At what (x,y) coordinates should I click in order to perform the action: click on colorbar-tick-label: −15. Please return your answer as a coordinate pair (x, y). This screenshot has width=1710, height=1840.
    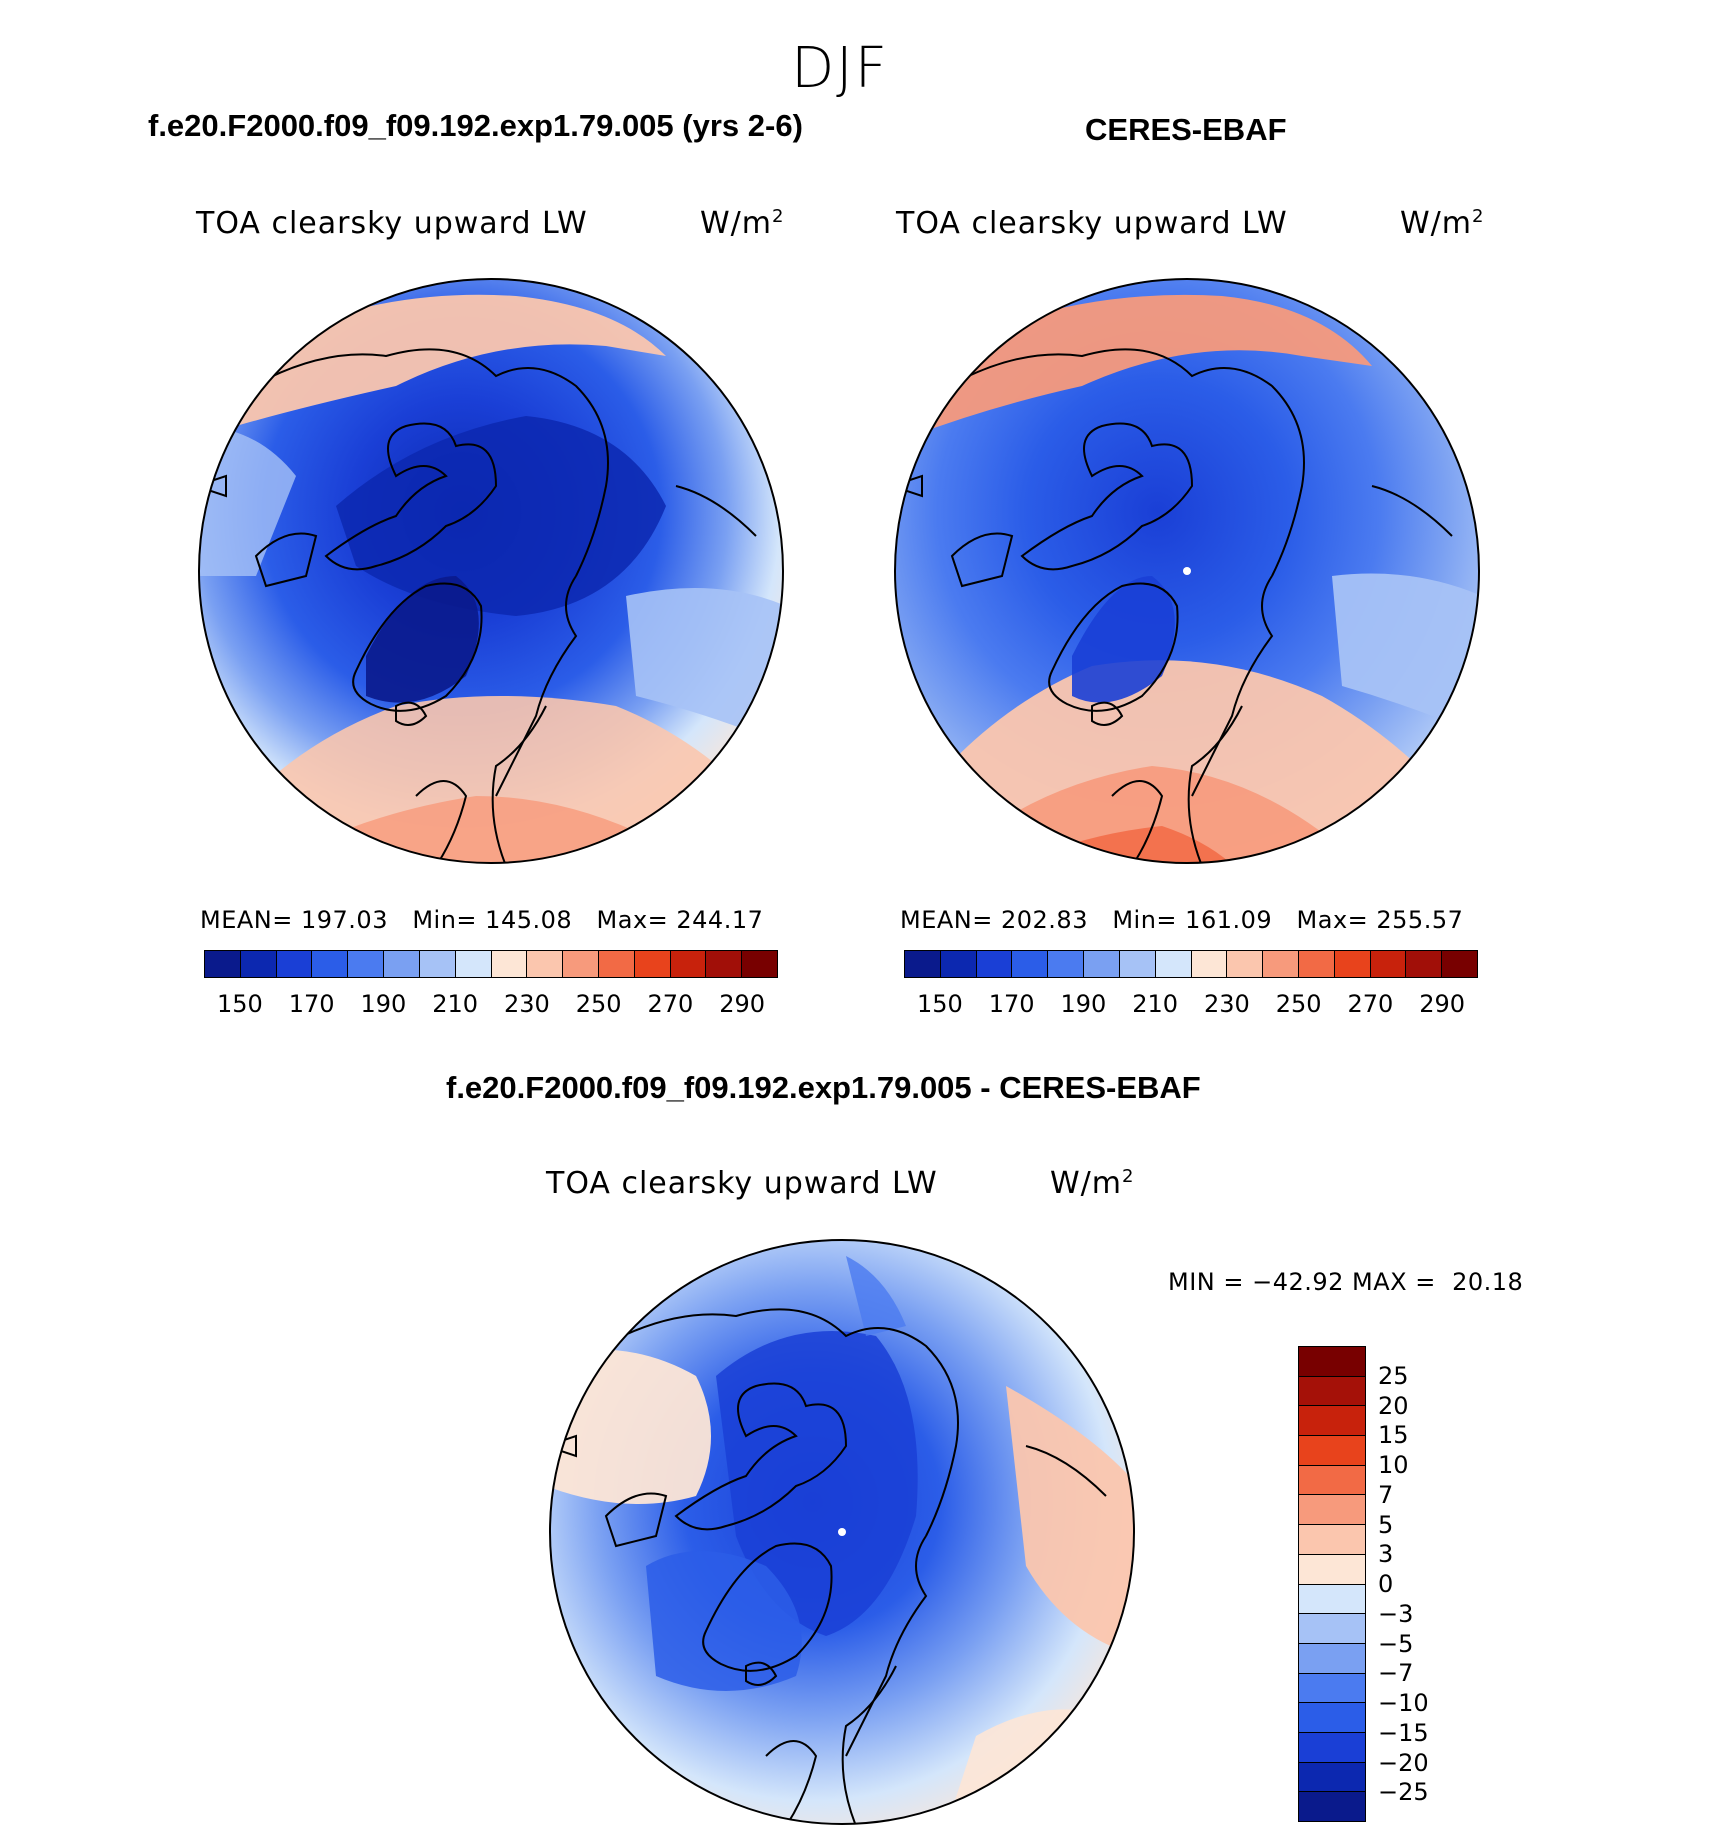
    Looking at the image, I should click on (1403, 1732).